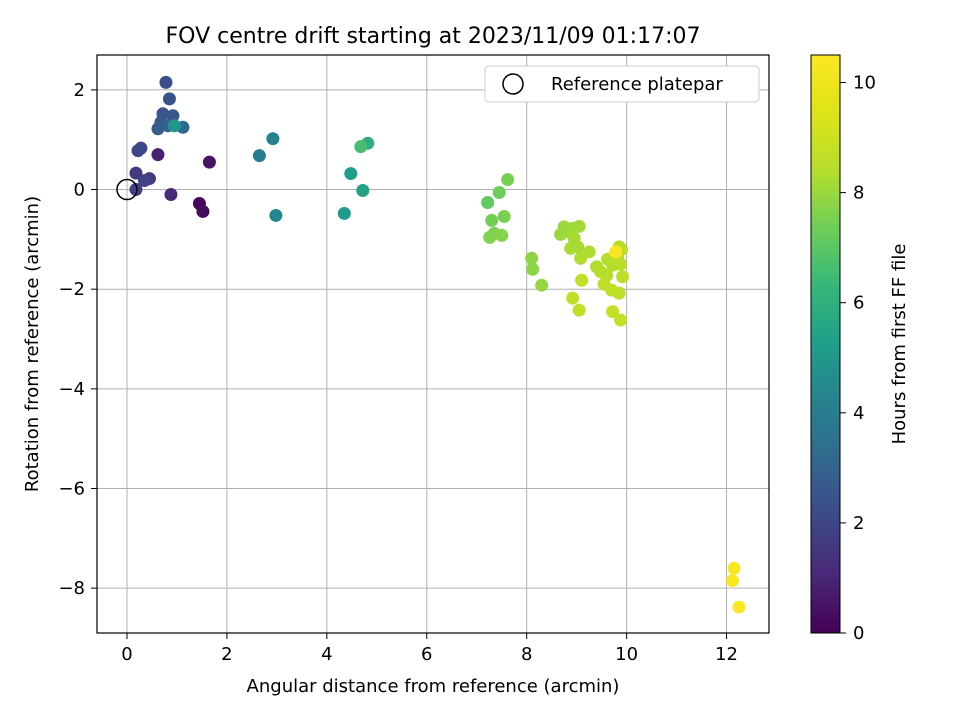 The width and height of the screenshot is (960, 720). I want to click on y-tick-label: −4, so click(71, 389).